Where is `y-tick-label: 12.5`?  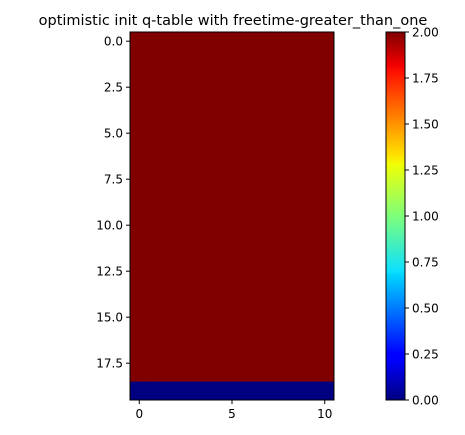
y-tick-label: 12.5 is located at coordinates (109, 272).